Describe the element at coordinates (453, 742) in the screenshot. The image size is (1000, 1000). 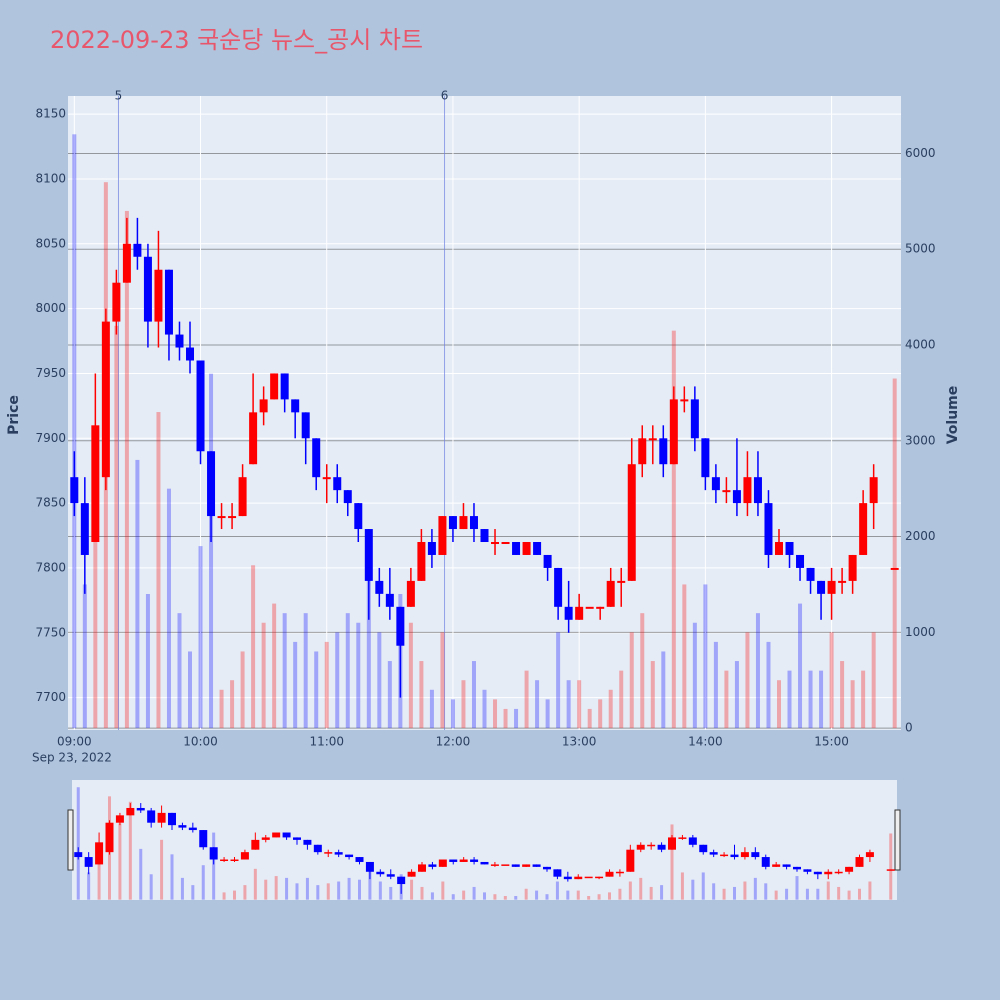
I see `x-tick-label: 12:00` at that location.